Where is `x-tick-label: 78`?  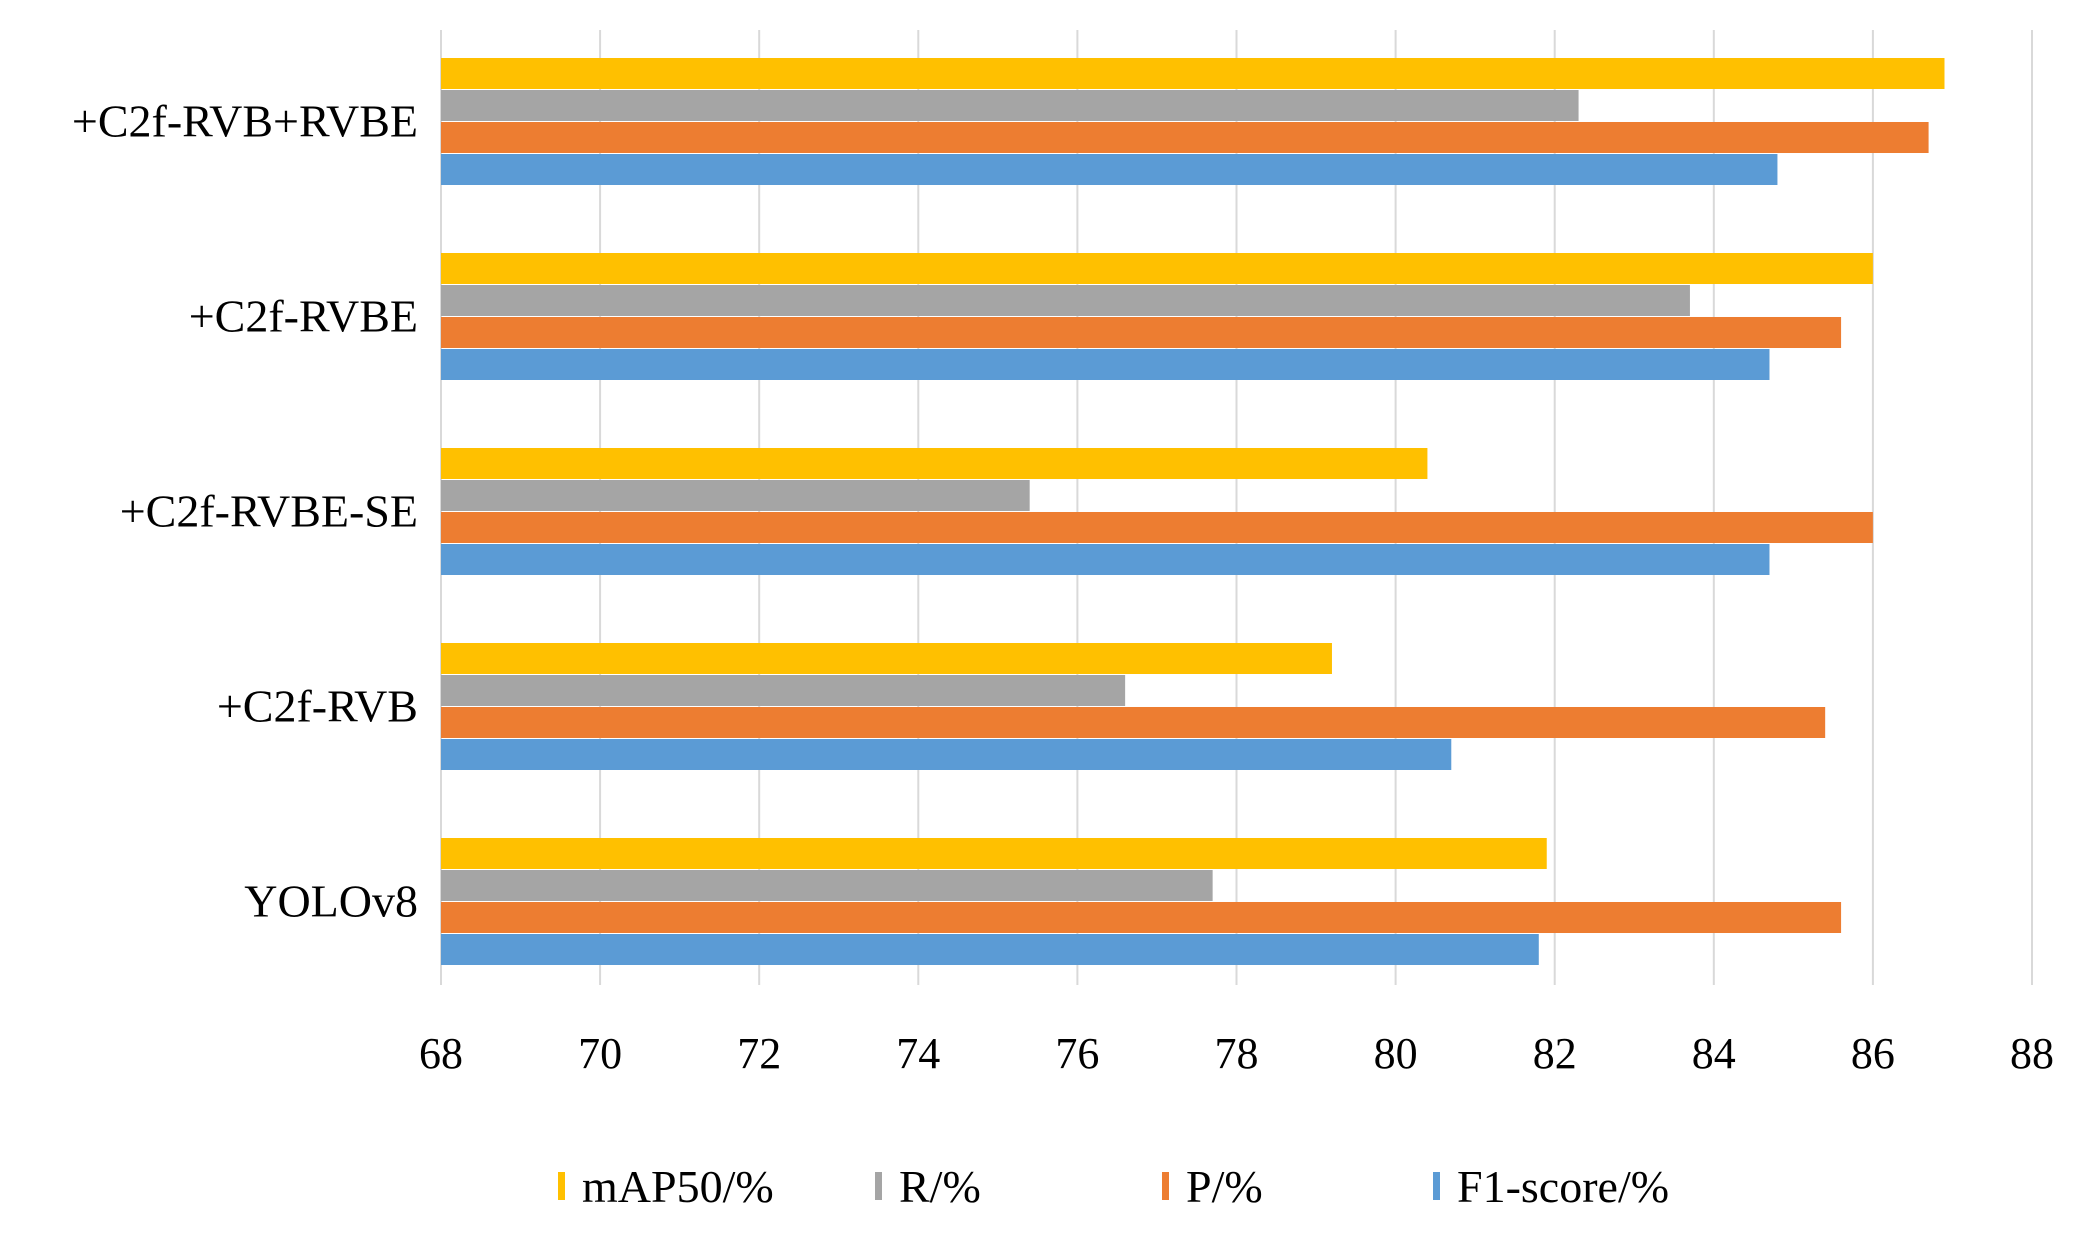
x-tick-label: 78 is located at coordinates (1237, 1053).